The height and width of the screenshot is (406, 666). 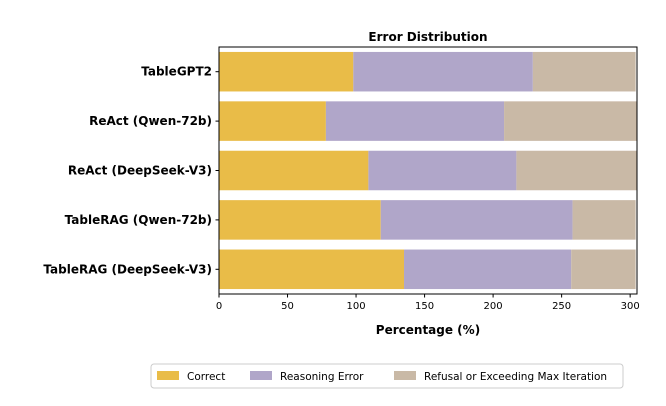 I want to click on legend-label-0: Correct, so click(x=206, y=377).